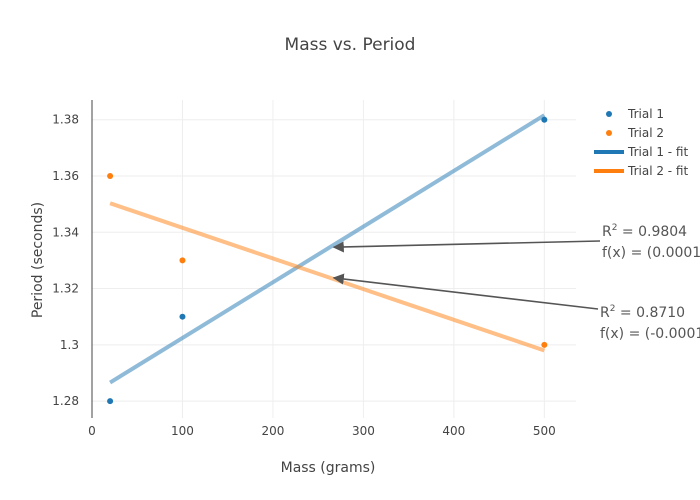 This screenshot has width=700, height=500. I want to click on legend-label: Trial 1, so click(645, 114).